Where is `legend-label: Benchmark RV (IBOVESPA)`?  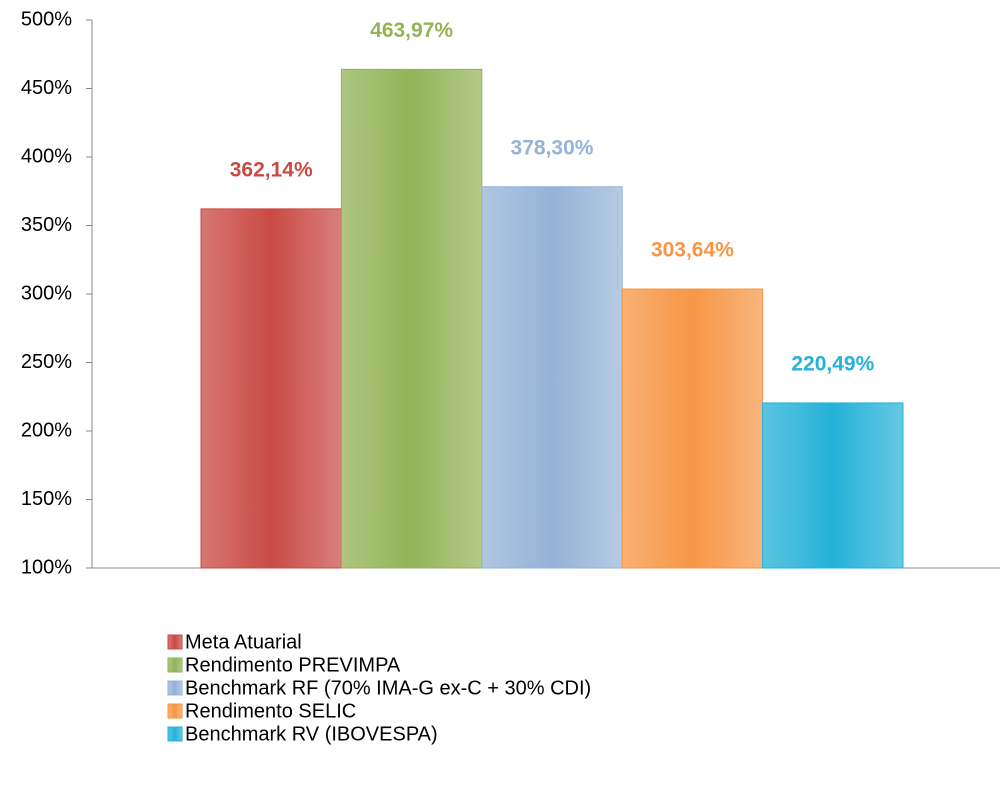
legend-label: Benchmark RV (IBOVESPA) is located at coordinates (311, 734).